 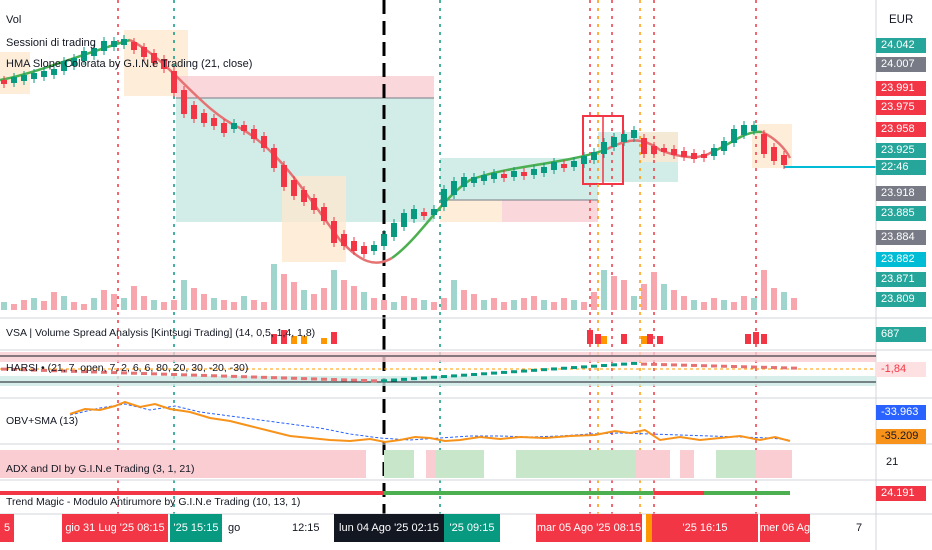 What do you see at coordinates (472, 528) in the screenshot?
I see `time-label: '25 09:15` at bounding box center [472, 528].